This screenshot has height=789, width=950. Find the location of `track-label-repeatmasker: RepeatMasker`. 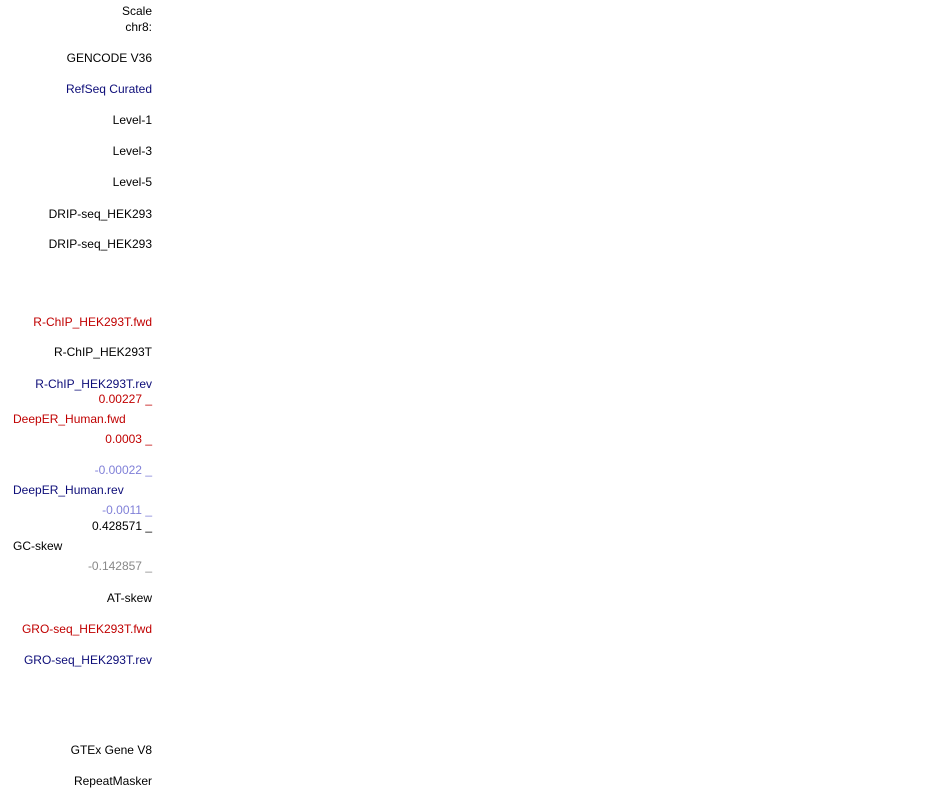

track-label-repeatmasker: RepeatMasker is located at coordinates (112, 781).